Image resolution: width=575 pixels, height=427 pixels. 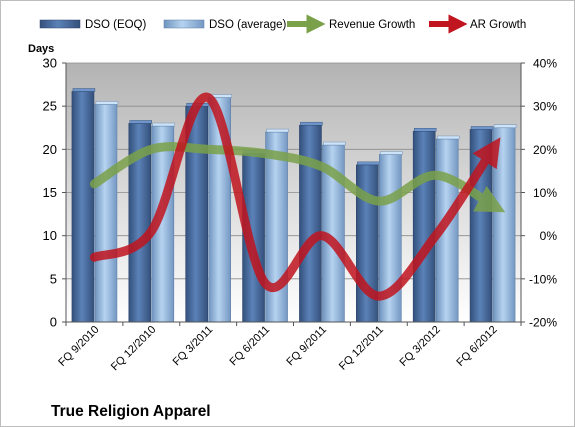 I want to click on y-tick-label-left: 15, so click(x=50, y=192).